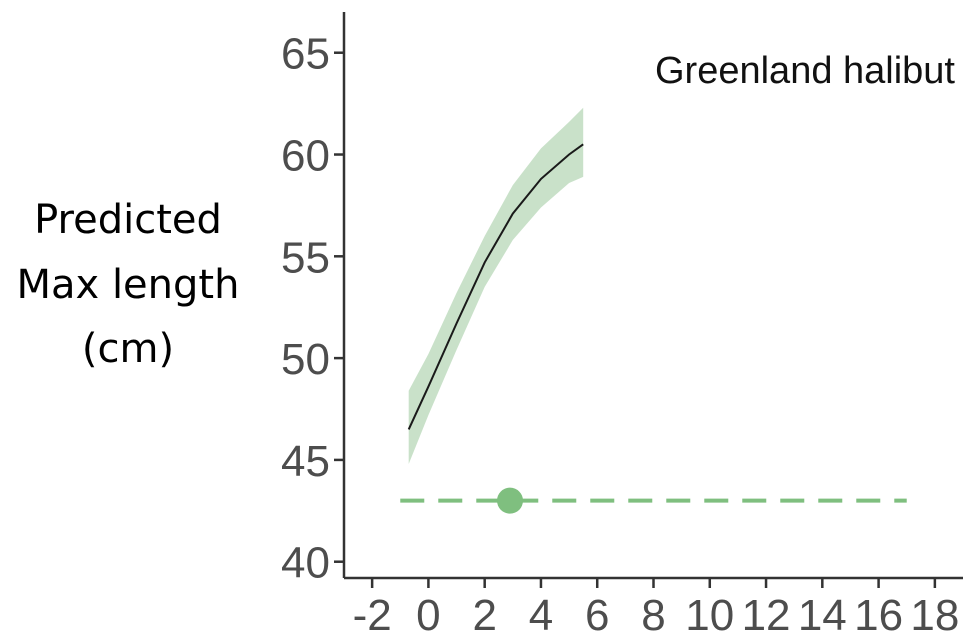 This screenshot has width=971, height=637. Describe the element at coordinates (822, 614) in the screenshot. I see `x-tick-label: 14` at that location.